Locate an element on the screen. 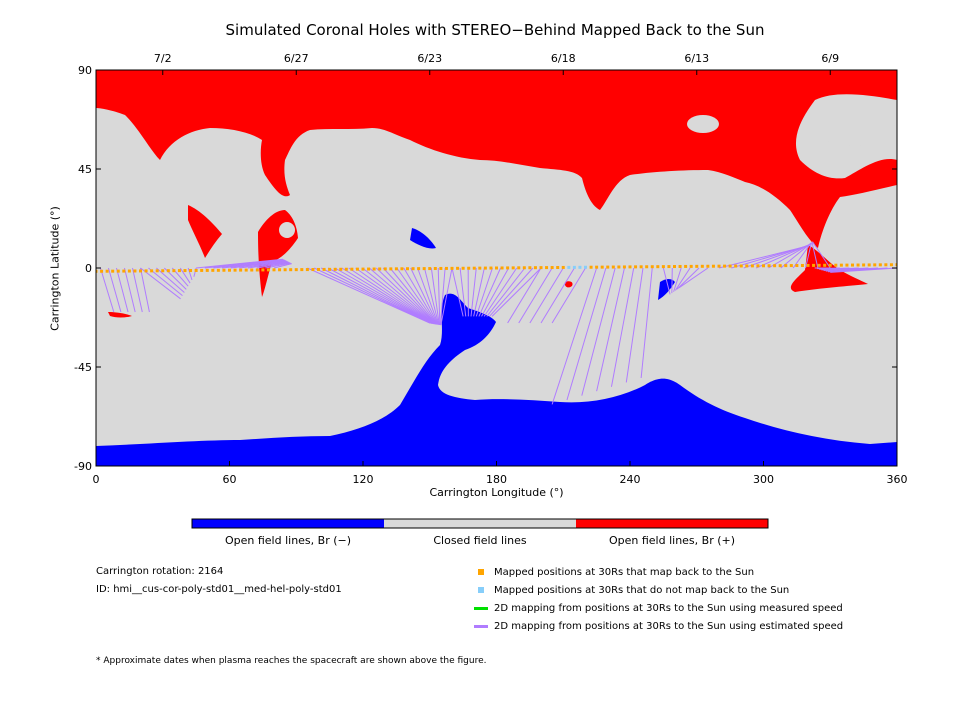 The width and height of the screenshot is (960, 720). spacecraft-track is located at coordinates (496, 268).